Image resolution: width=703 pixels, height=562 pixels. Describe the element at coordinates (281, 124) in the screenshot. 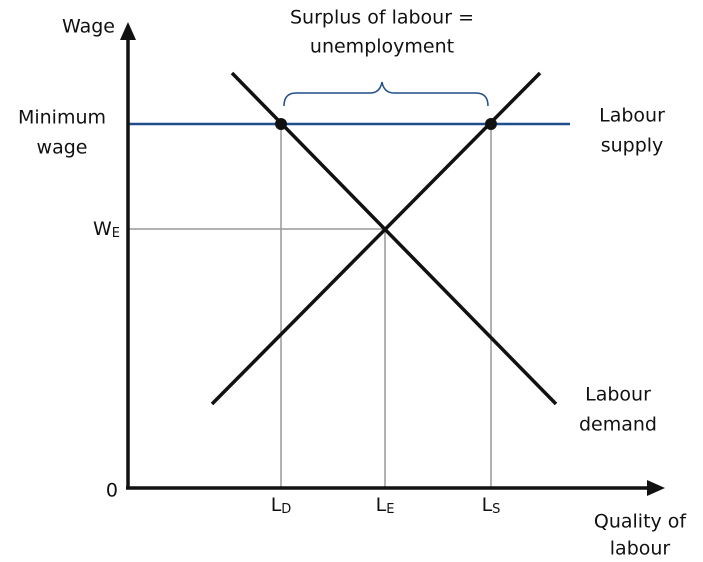

I see `point-demand` at that location.